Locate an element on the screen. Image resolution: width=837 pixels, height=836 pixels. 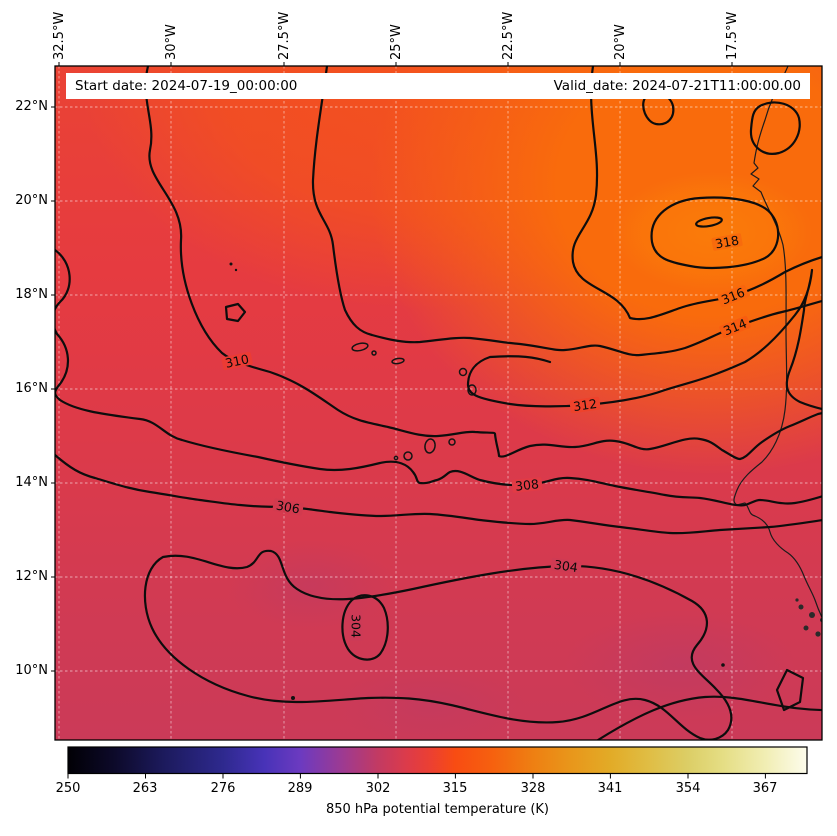
colorbar-axis-label: 850 hPa potential temperature (K) is located at coordinates (437, 809).